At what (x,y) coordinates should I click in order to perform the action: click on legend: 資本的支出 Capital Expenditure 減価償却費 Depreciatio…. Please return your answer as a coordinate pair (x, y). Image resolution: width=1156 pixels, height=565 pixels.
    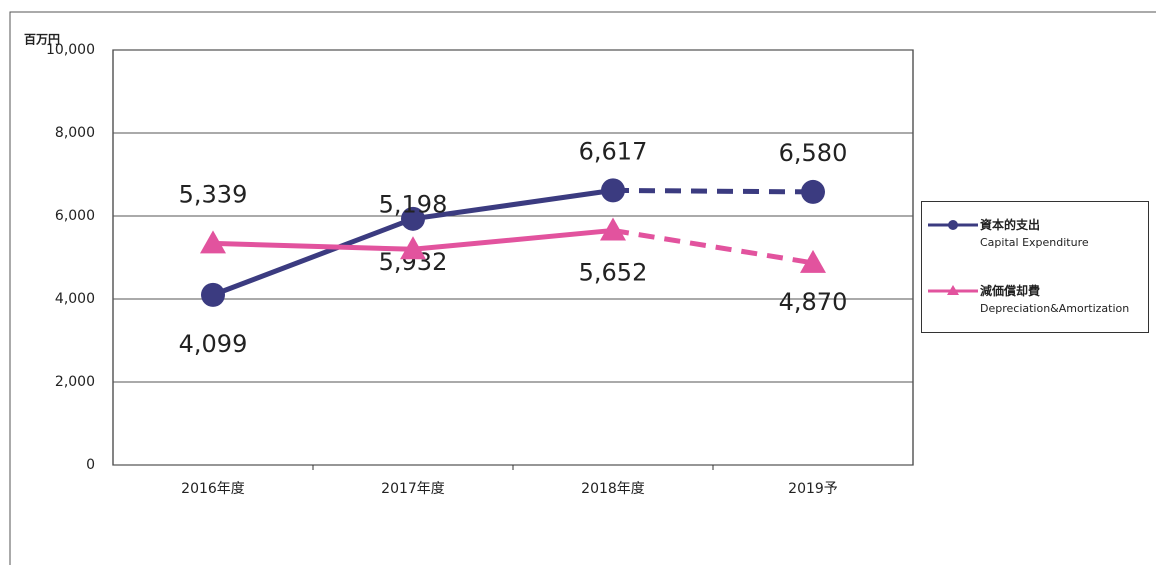
    Looking at the image, I should click on (1035, 267).